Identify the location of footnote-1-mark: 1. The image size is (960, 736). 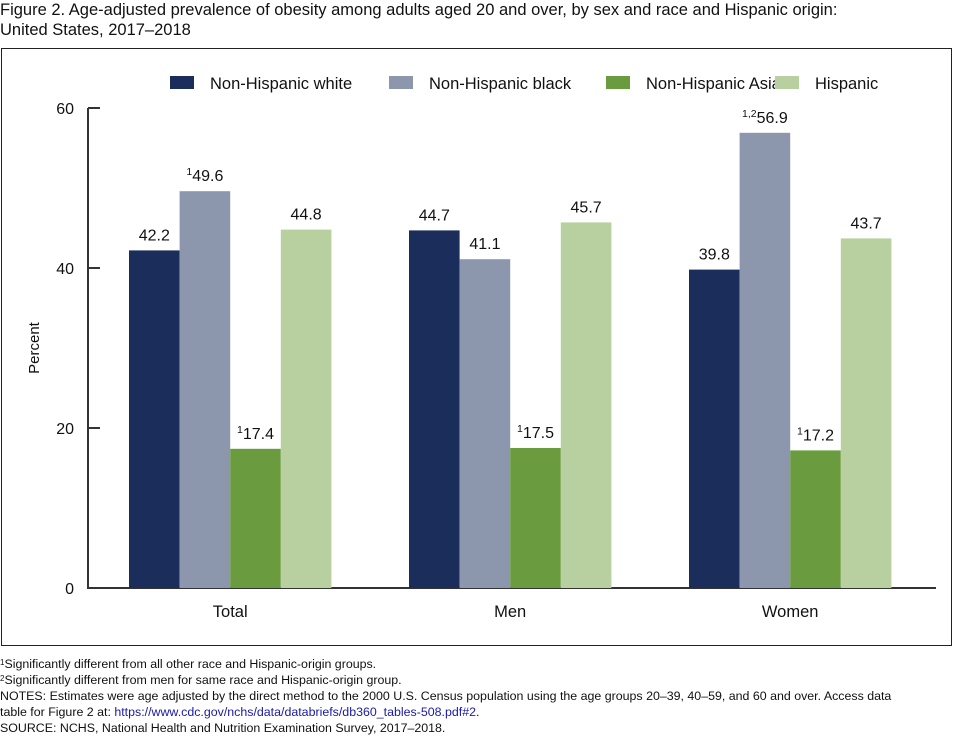
(2, 662).